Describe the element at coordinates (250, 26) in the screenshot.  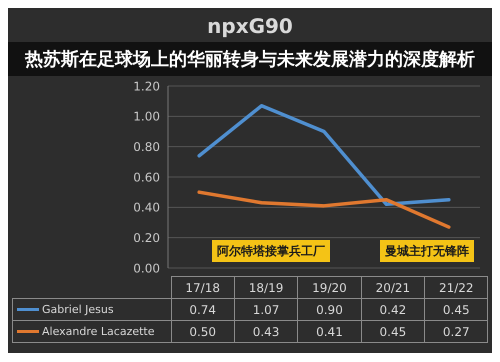
I see `chart-title: npxG90` at that location.